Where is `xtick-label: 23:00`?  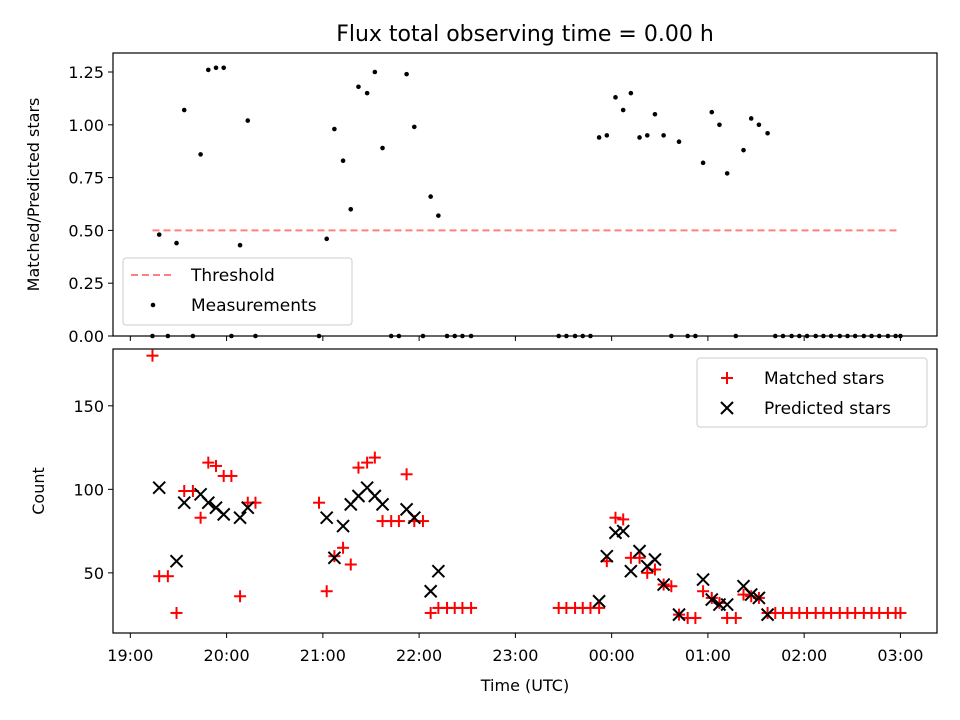
xtick-label: 23:00 is located at coordinates (515, 655).